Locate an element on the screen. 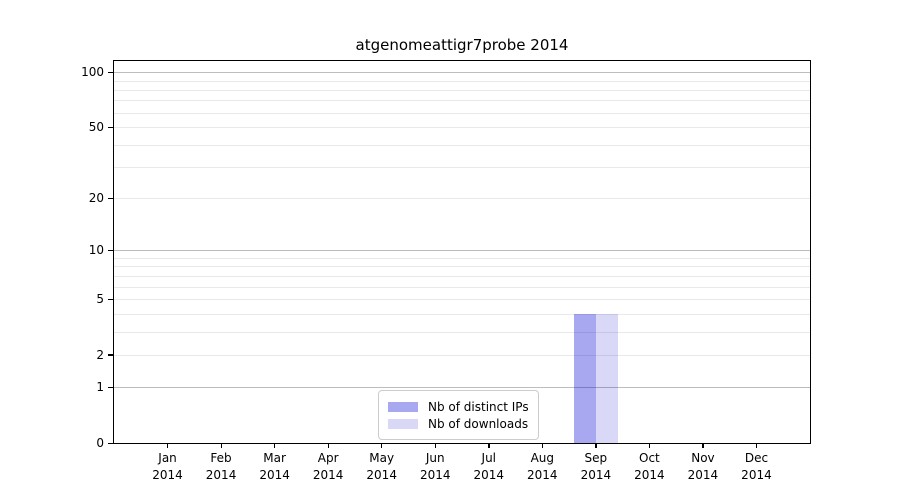 The image size is (900, 500). x-tick-month: Oct is located at coordinates (649, 458).